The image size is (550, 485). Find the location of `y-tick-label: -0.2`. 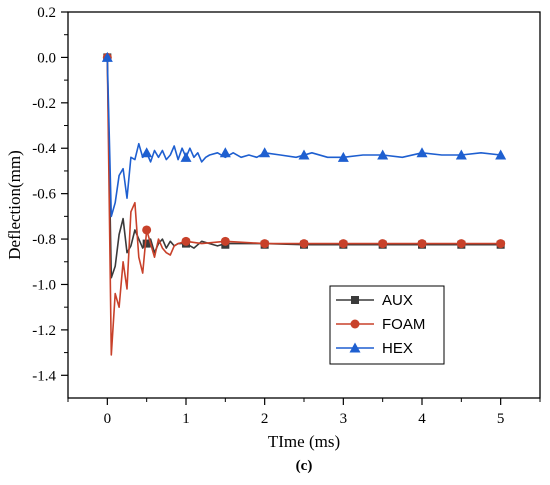

y-tick-label: -0.2 is located at coordinates (44, 104).